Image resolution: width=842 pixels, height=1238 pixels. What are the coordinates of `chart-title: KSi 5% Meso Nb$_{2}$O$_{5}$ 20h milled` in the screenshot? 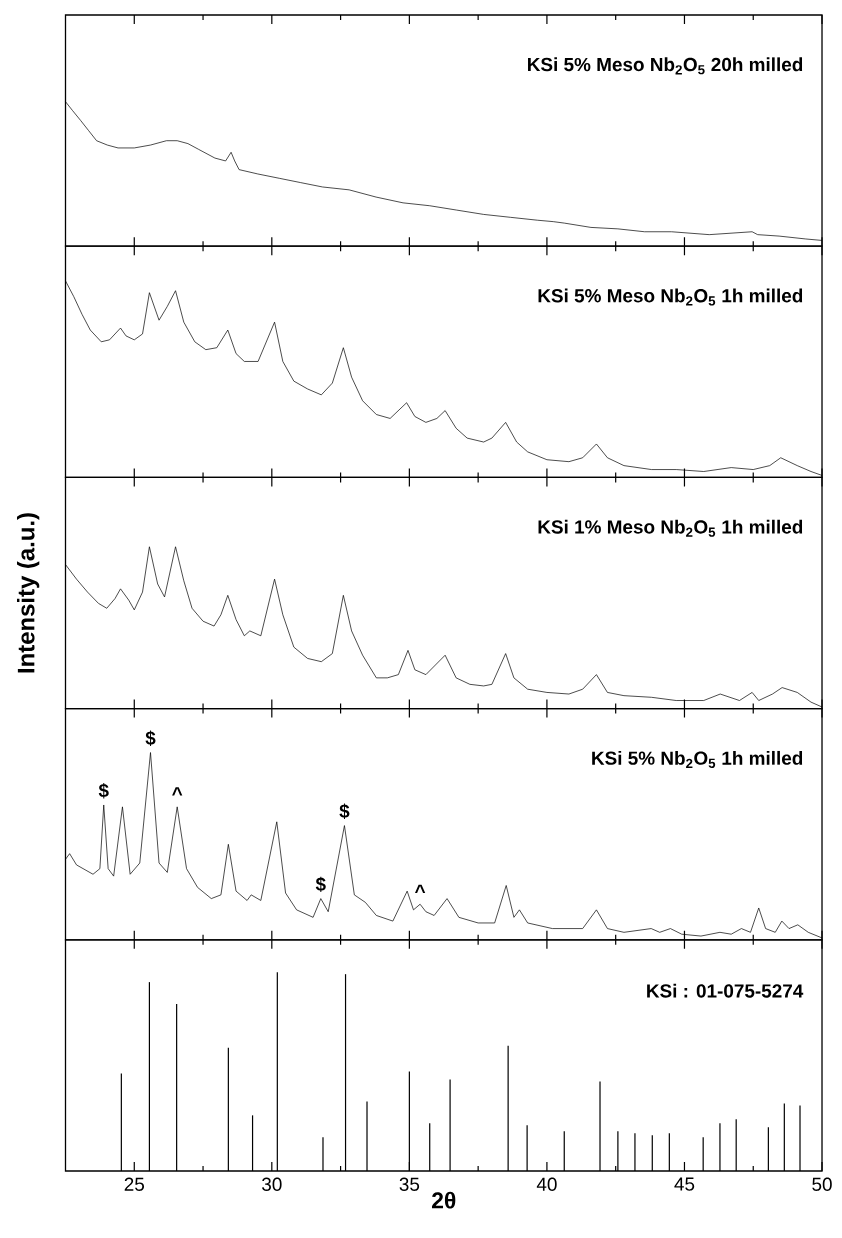 It's located at (665, 66).